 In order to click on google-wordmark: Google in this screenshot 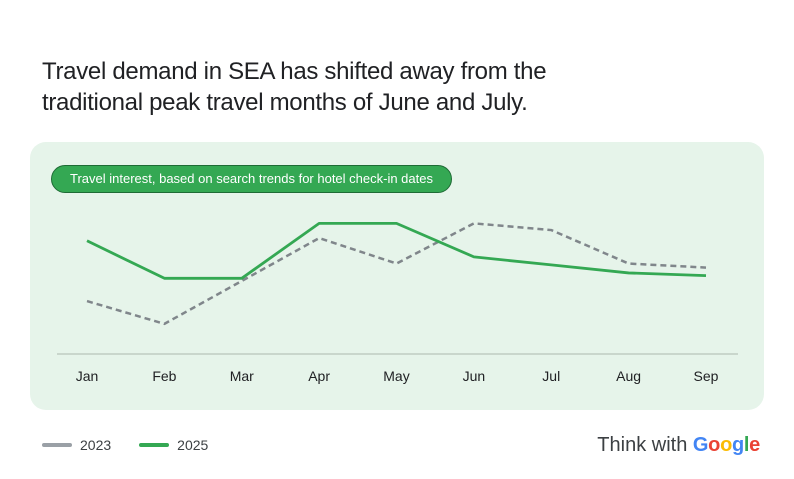, I will do `click(726, 445)`.